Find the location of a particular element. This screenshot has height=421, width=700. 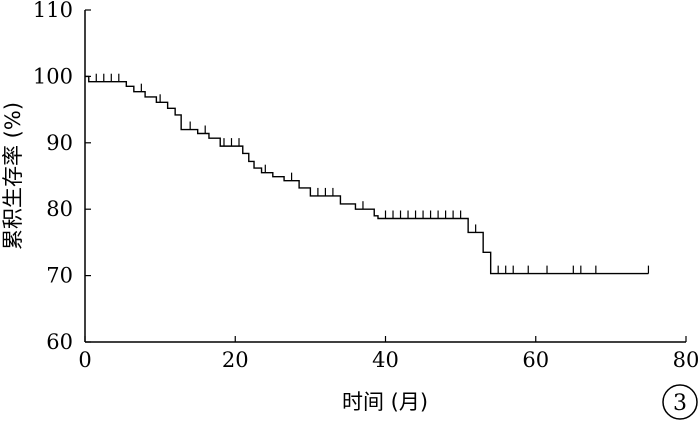

y-tick-label: 100 is located at coordinates (53, 76).